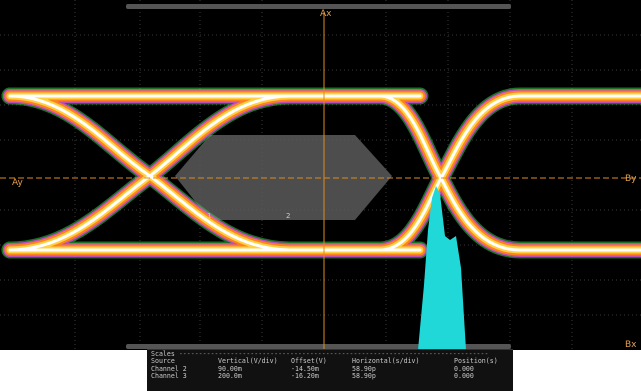 The image size is (641, 391). Describe the element at coordinates (305, 376) in the screenshot. I see `row-offset: -16.20m` at that location.